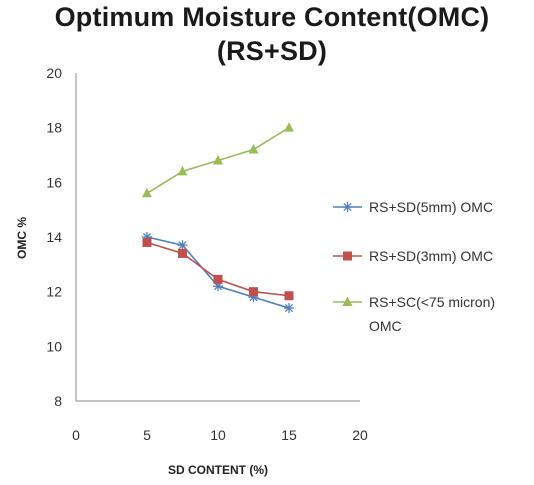 The width and height of the screenshot is (534, 485). I want to click on x-tick-labels: 0 5 10 15 20, so click(220, 435).